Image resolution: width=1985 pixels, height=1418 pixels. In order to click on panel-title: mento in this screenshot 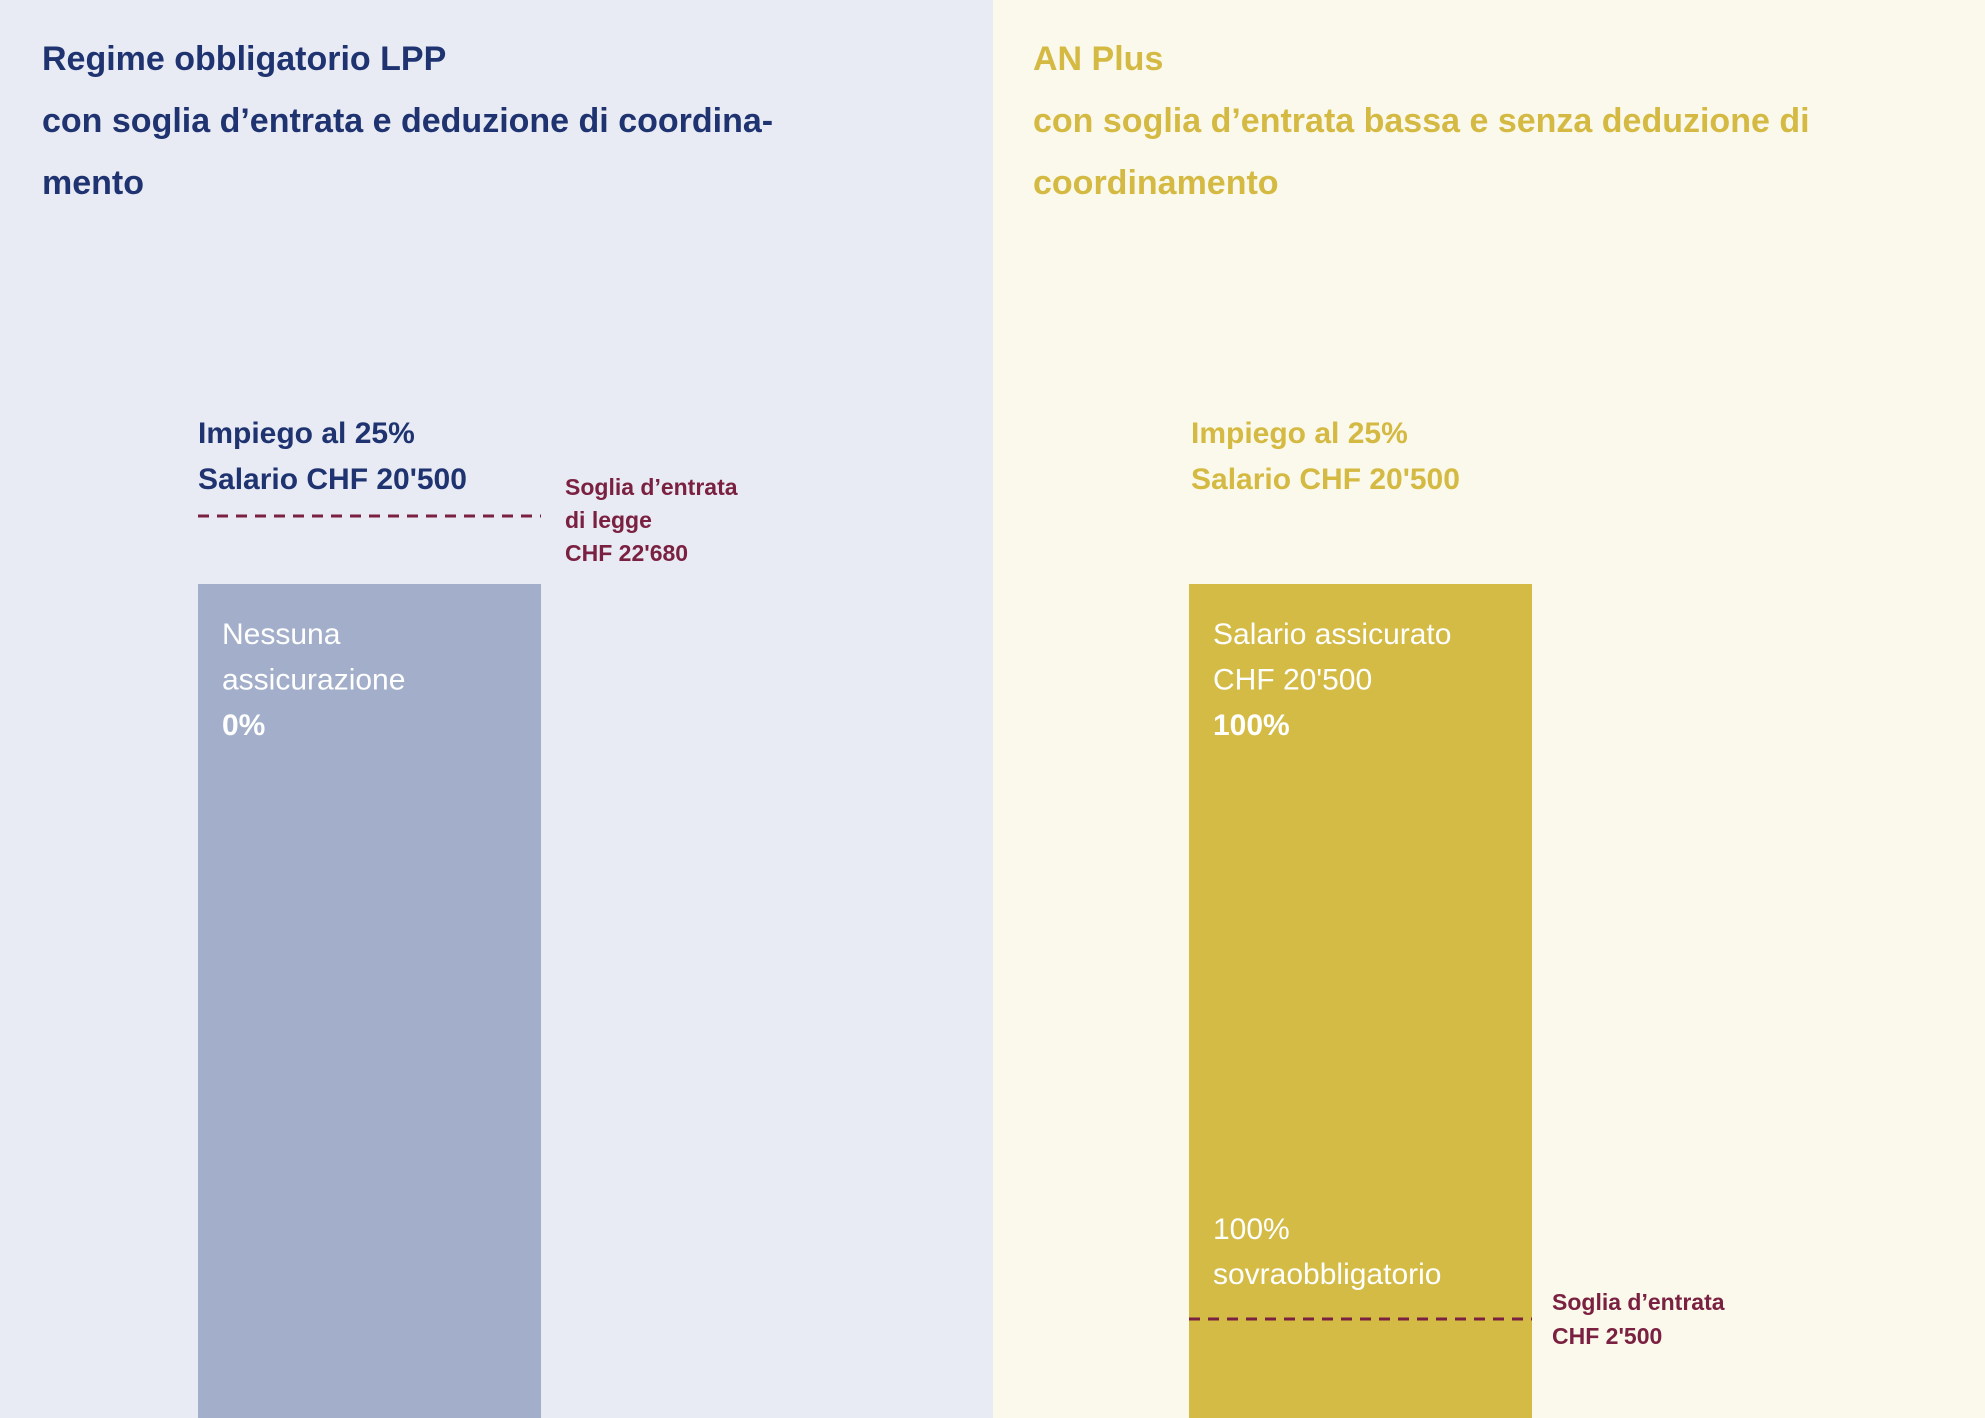, I will do `click(93, 183)`.